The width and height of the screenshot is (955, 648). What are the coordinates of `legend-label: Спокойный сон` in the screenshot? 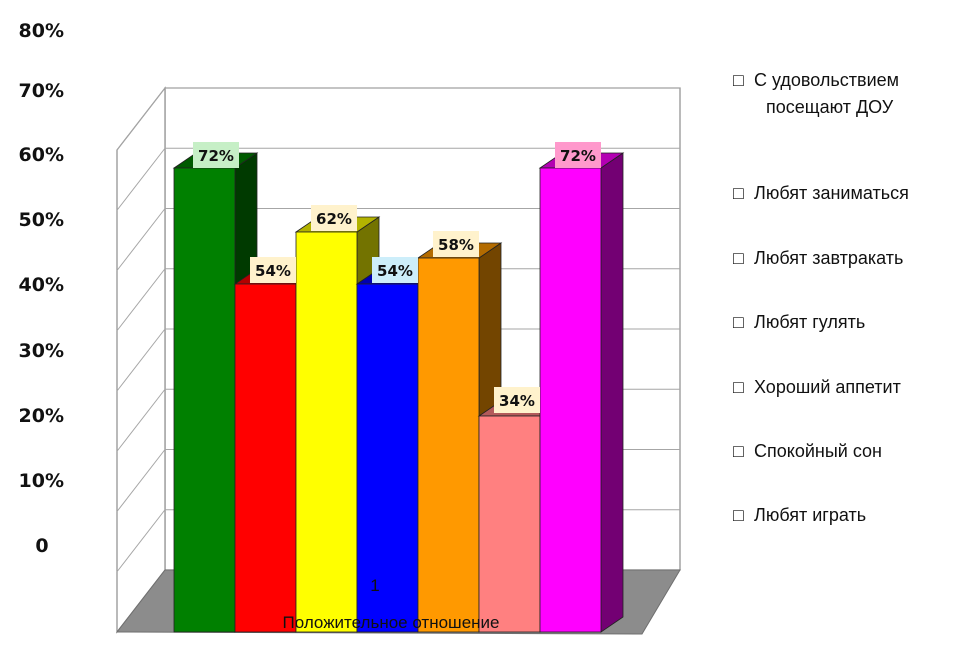 It's located at (818, 451).